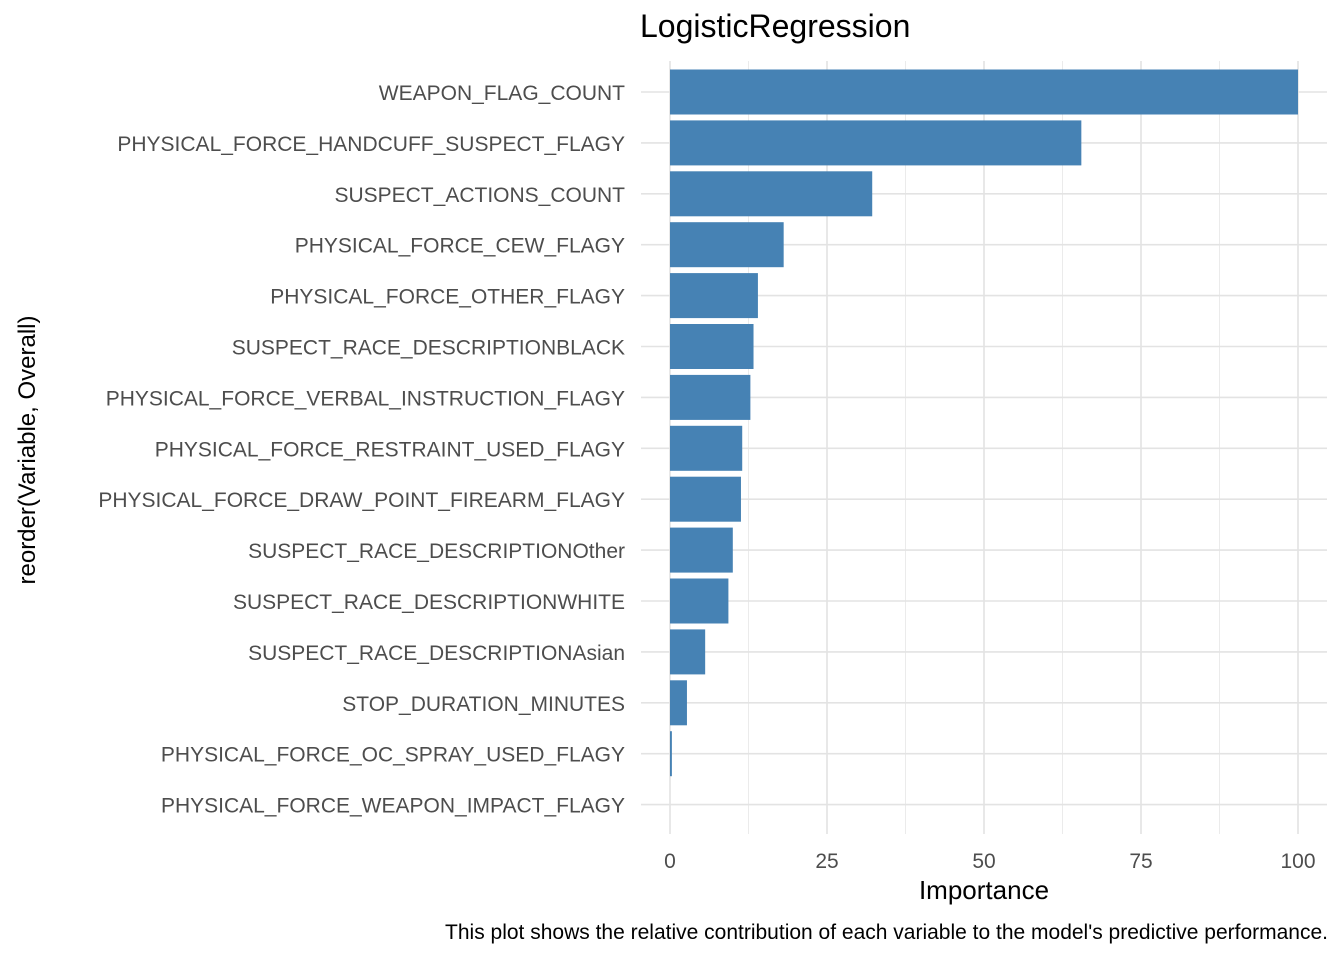  Describe the element at coordinates (483, 704) in the screenshot. I see `category-label: STOP_DURATION_MINUTES` at that location.